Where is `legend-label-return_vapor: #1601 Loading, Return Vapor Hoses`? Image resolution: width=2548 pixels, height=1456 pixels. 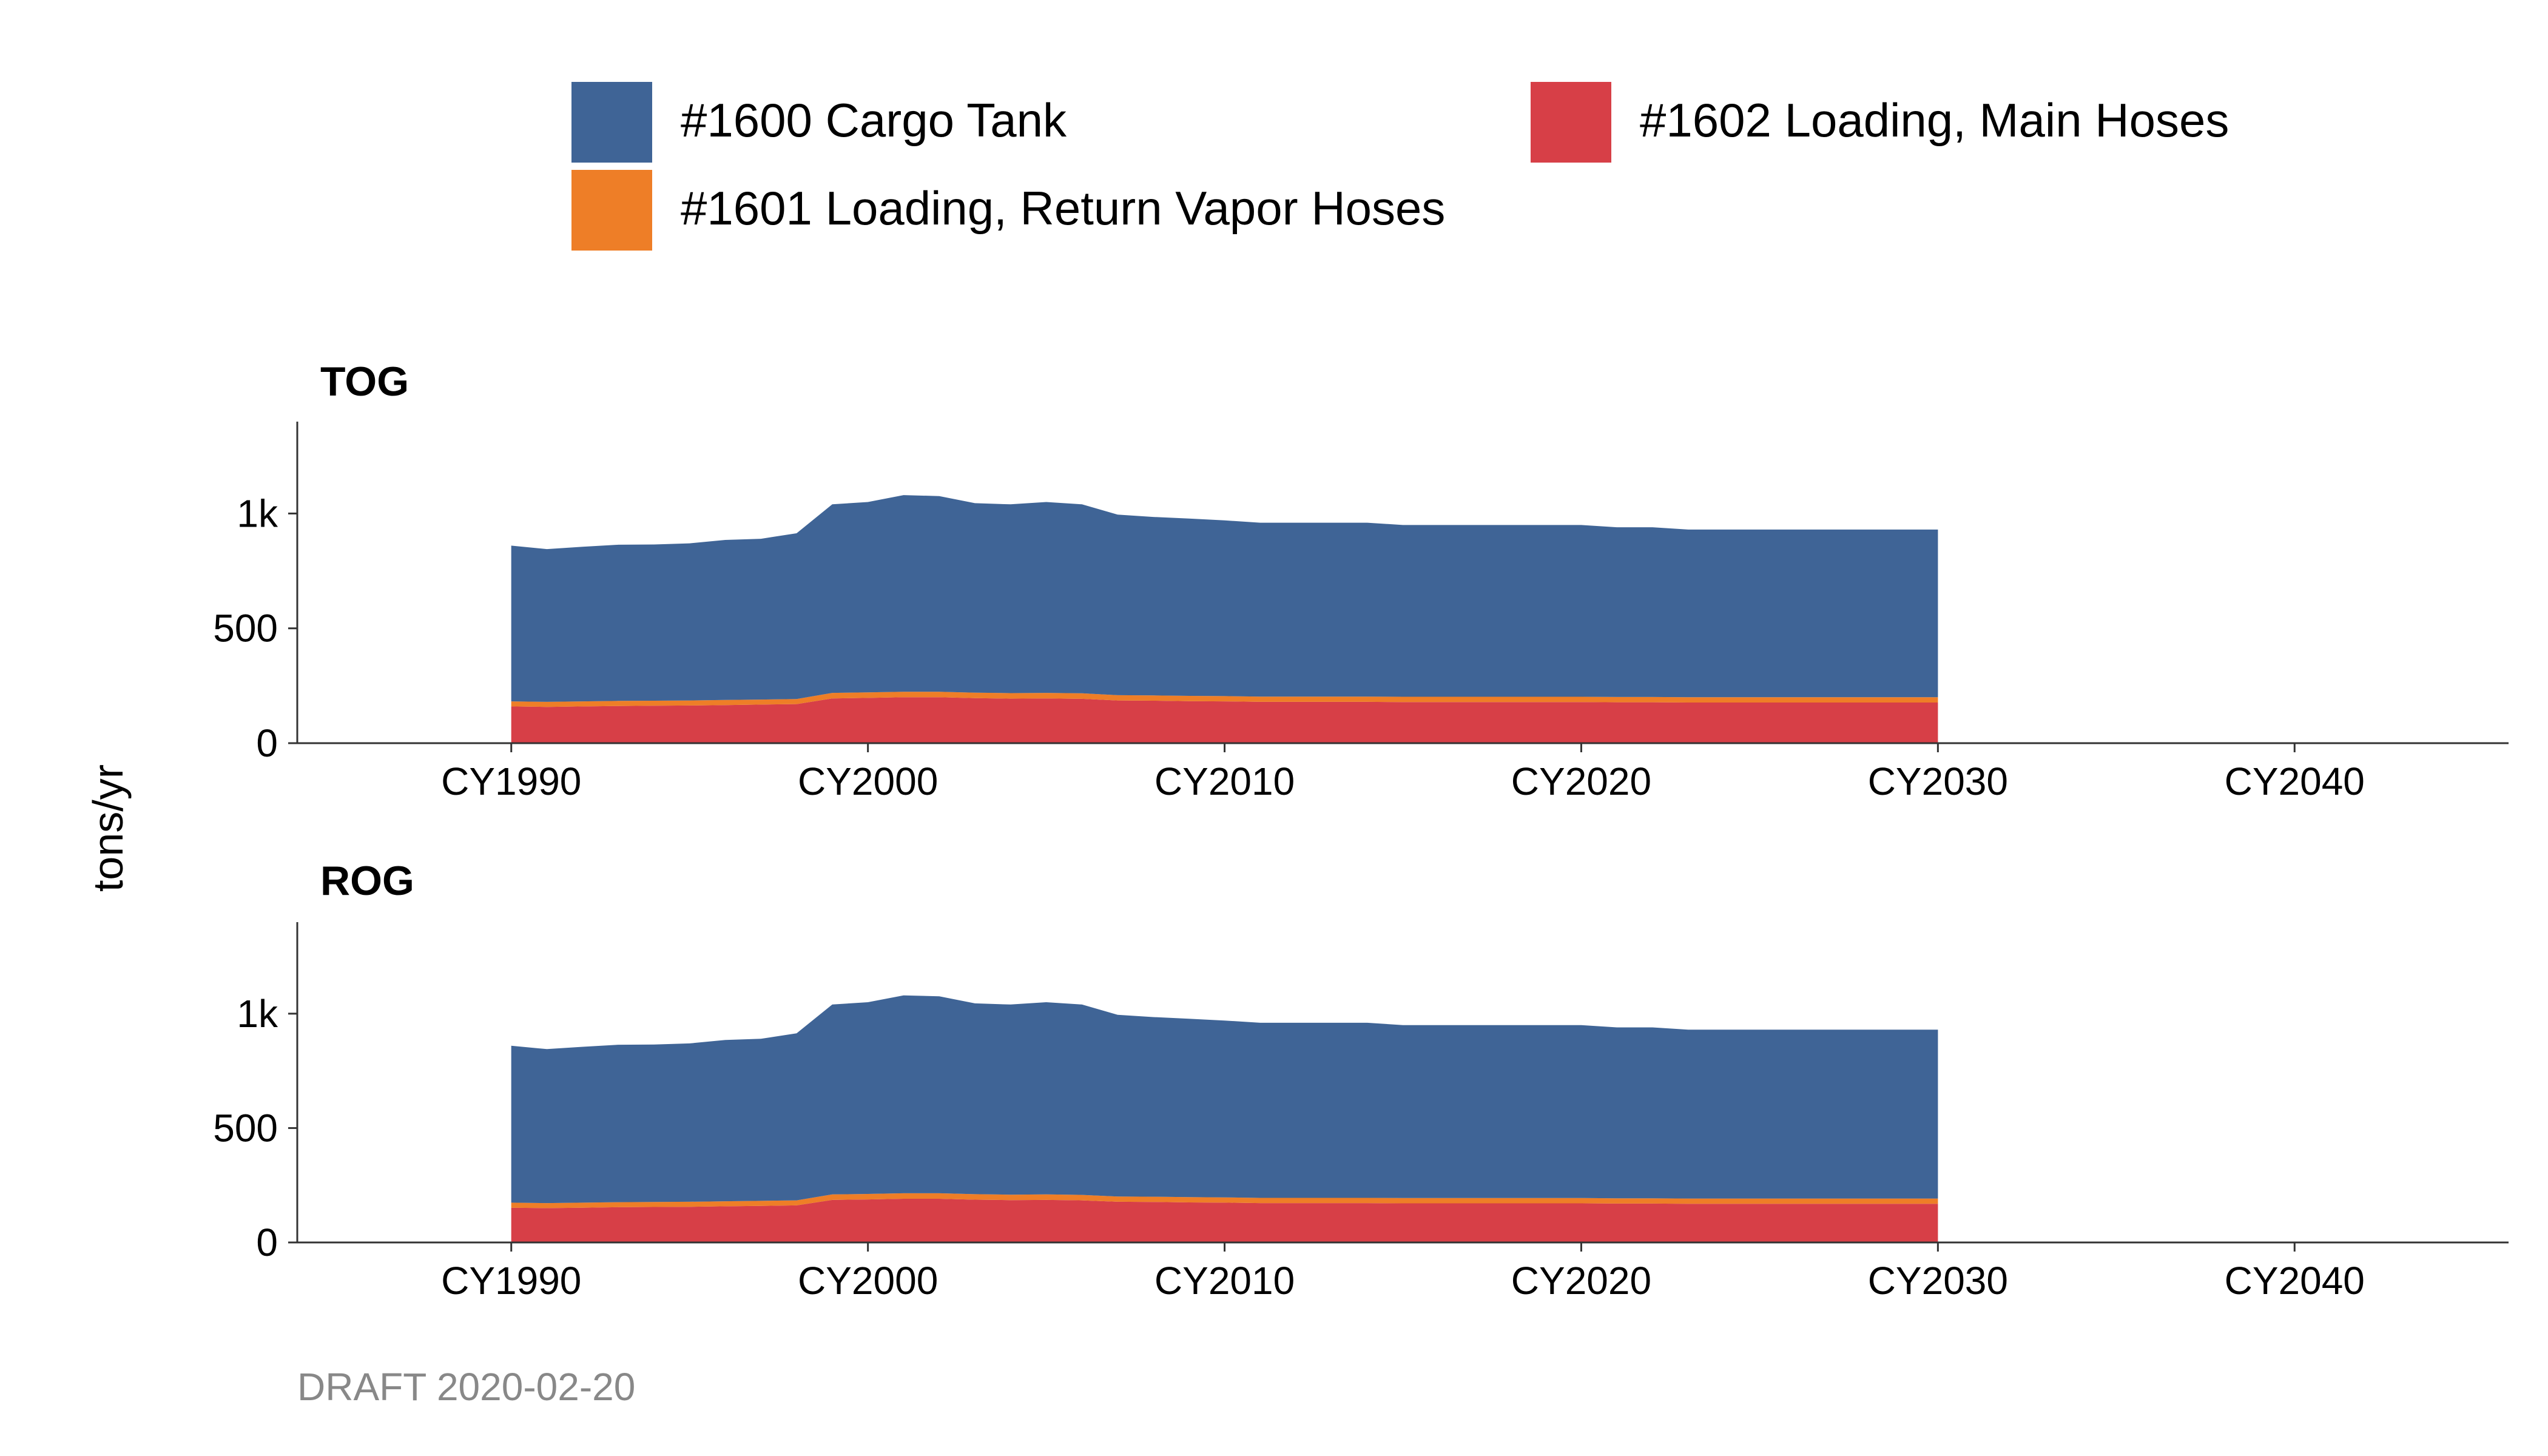
legend-label-return_vapor: #1601 Loading, Return Vapor Hoses is located at coordinates (1063, 208).